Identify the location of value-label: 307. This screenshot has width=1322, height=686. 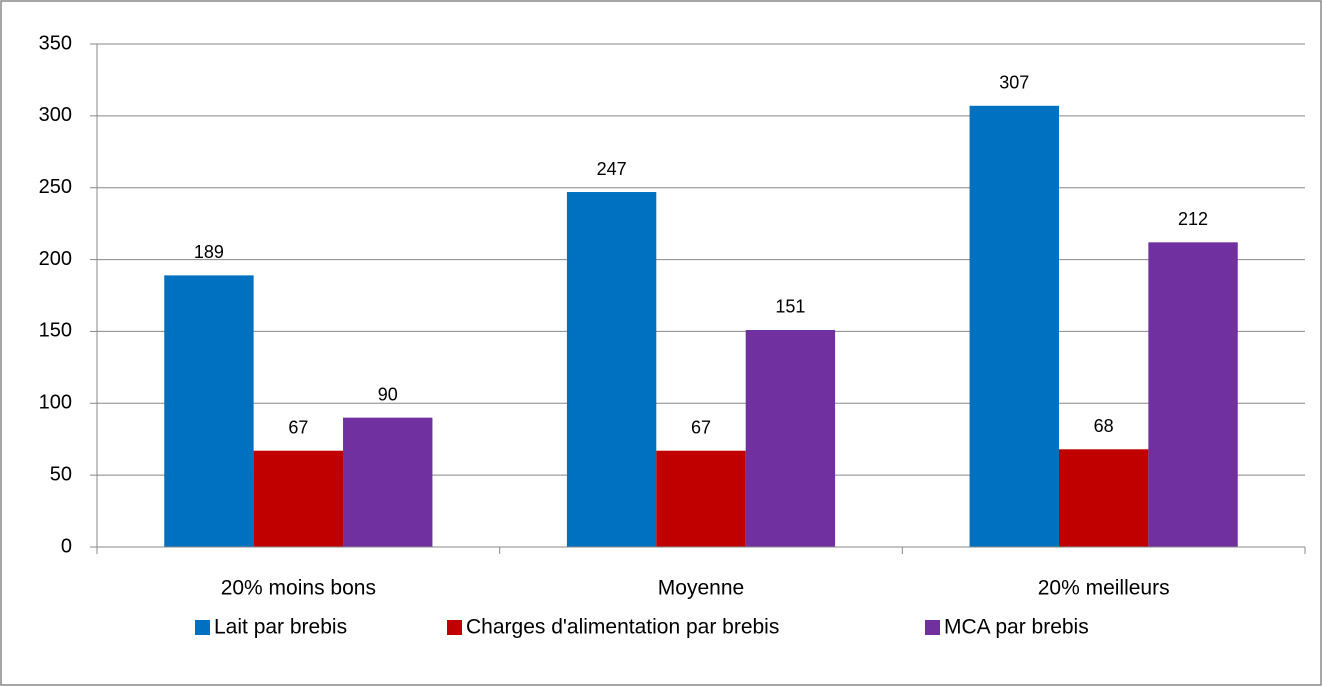
(1014, 83).